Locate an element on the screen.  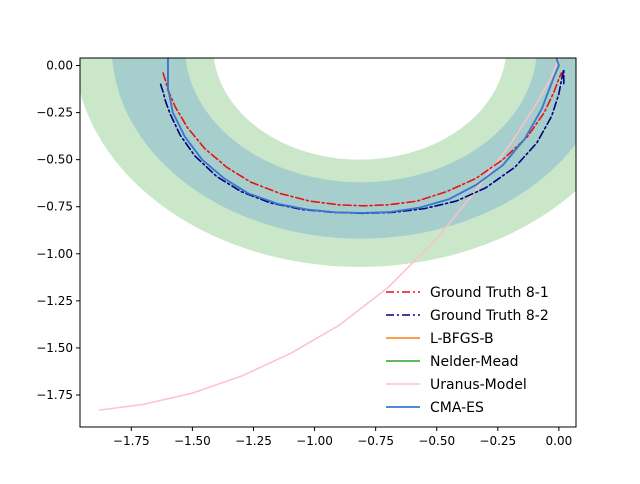
y-tick-label: −1.00 is located at coordinates (54, 254).